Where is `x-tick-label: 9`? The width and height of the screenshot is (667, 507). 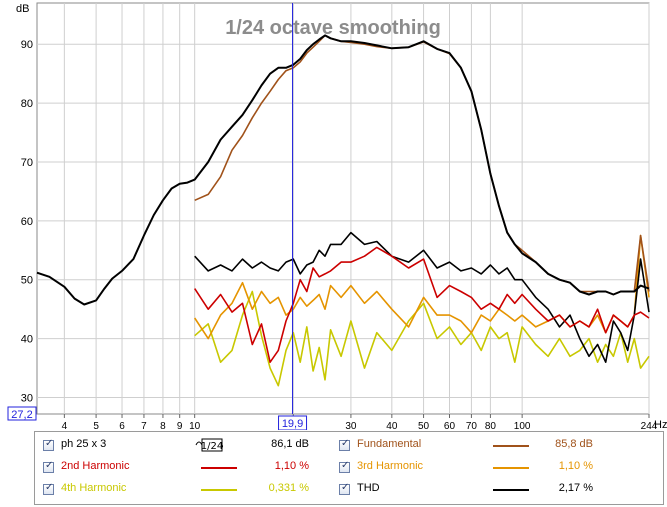
x-tick-label: 9 is located at coordinates (180, 425).